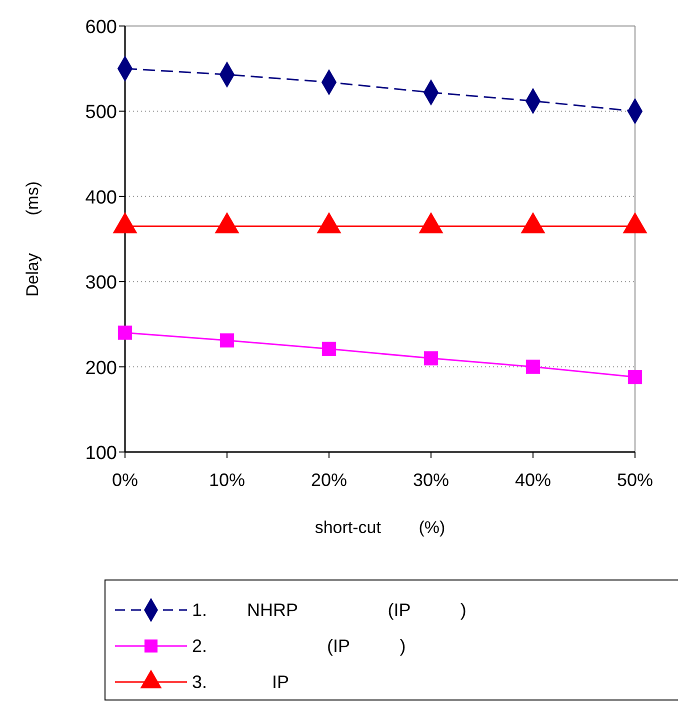 The width and height of the screenshot is (687, 708). Describe the element at coordinates (241, 682) in the screenshot. I see `legend-label: 3. IP` at that location.